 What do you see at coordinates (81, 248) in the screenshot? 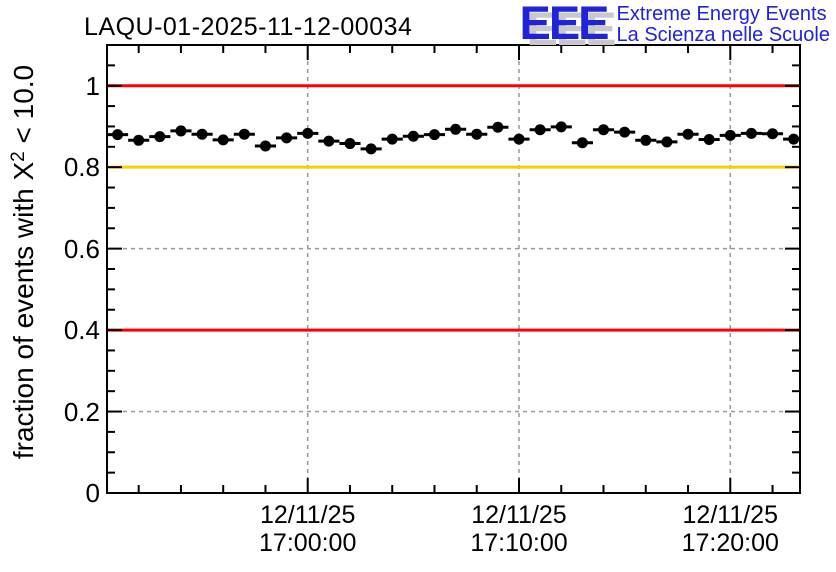
I see `y-tick-label: 0.6` at bounding box center [81, 248].